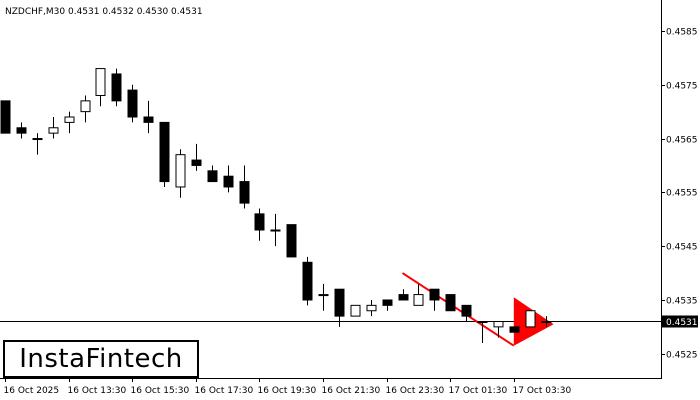 The height and width of the screenshot is (400, 700). Describe the element at coordinates (682, 87) in the screenshot. I see `price-tick-label: 0.4575` at that location.